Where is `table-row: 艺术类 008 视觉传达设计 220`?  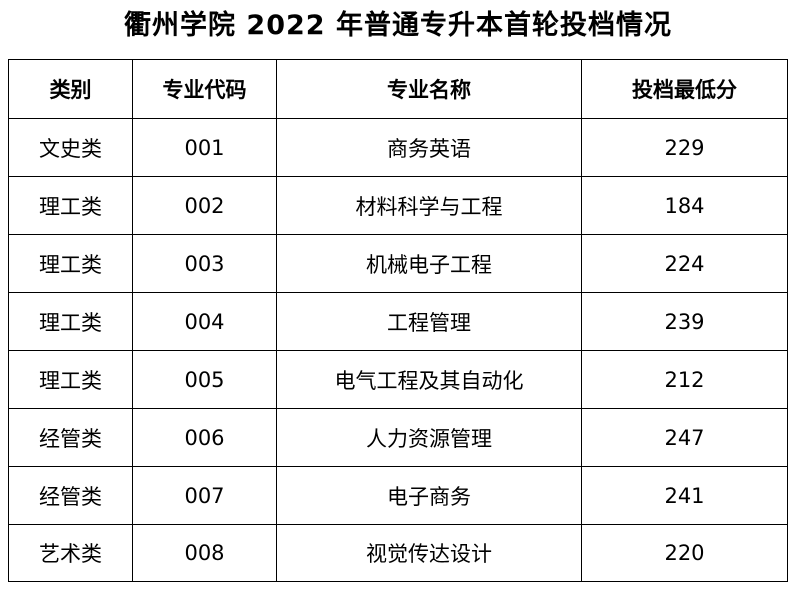
table-row: 艺术类 008 视觉传达设计 220 is located at coordinates (398, 553).